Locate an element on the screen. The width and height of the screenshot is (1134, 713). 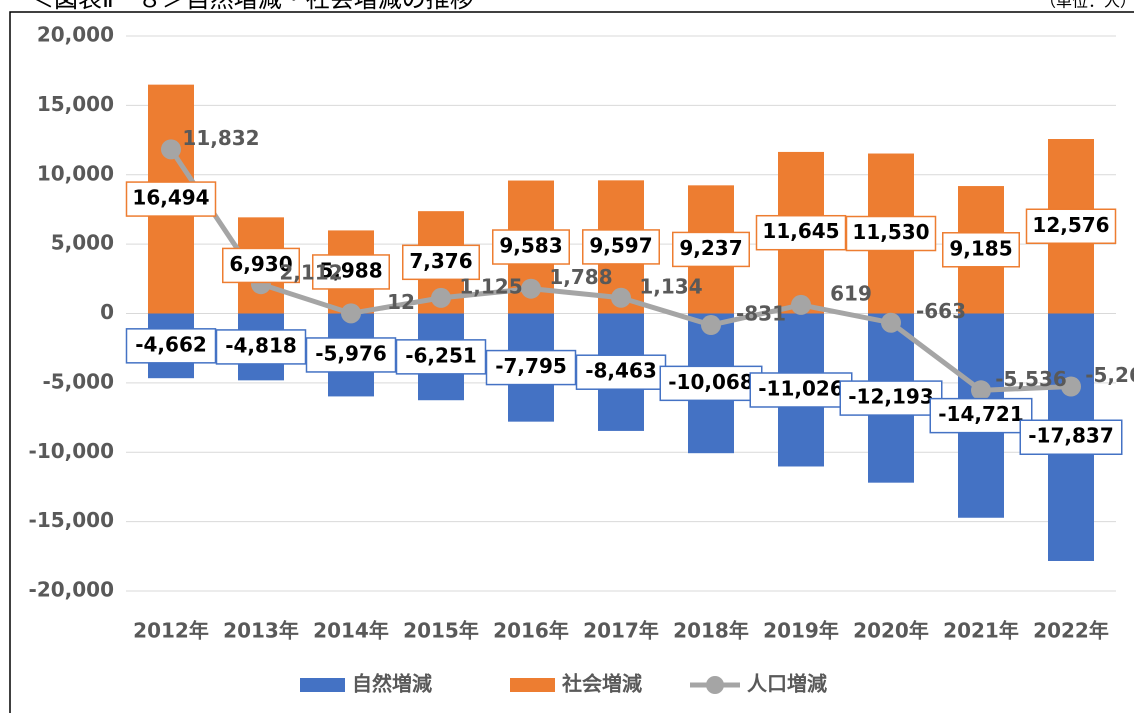
value-label: -10,068 is located at coordinates (710, 382).